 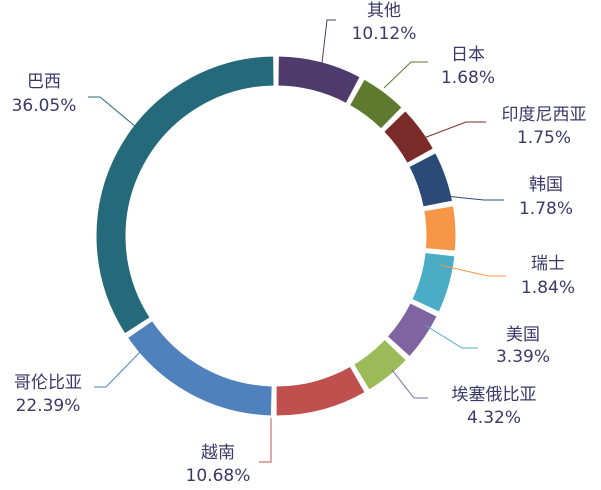 I want to click on slice-label-value: 1.84%, so click(x=548, y=288).